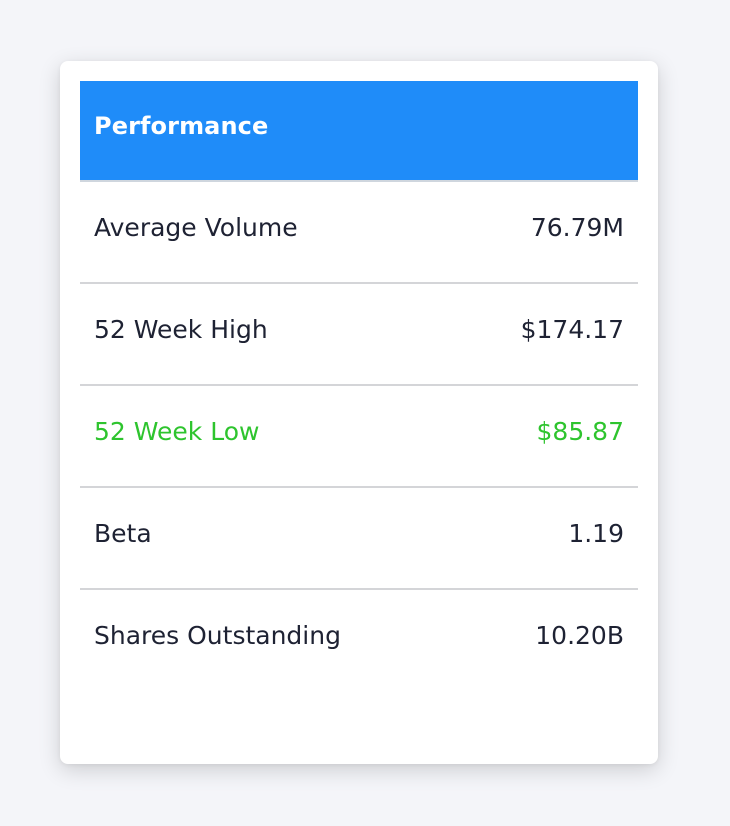  What do you see at coordinates (359, 335) in the screenshot?
I see `stat-row-52-week-high: 52 Week High $174.17` at bounding box center [359, 335].